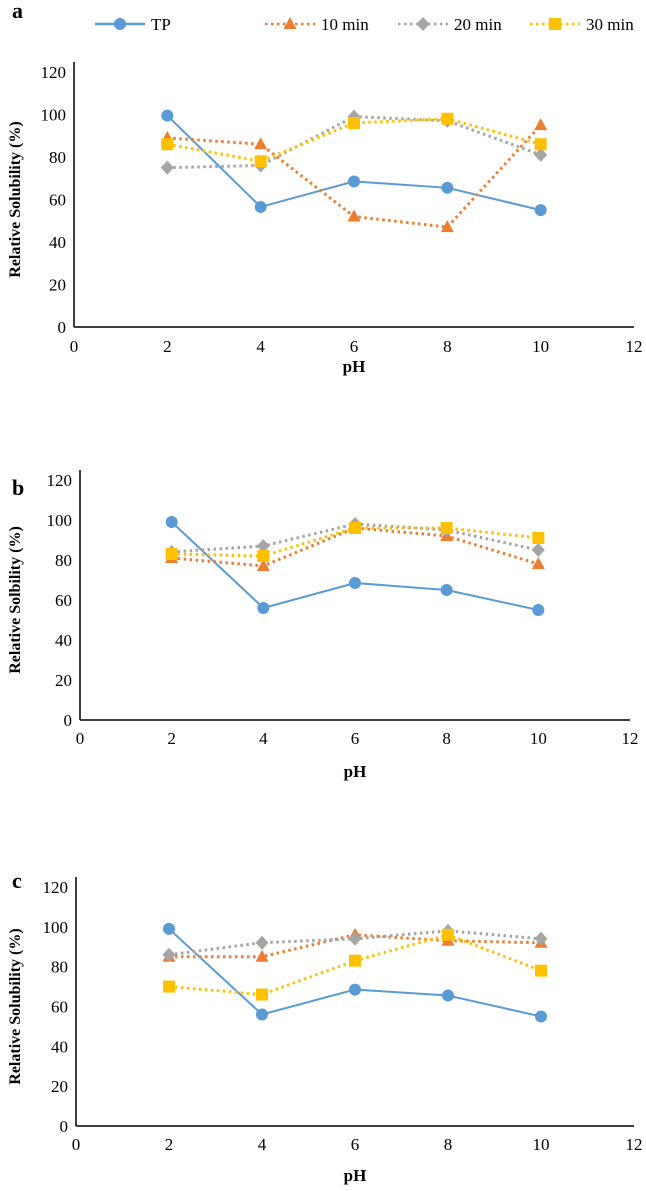 This screenshot has height=1191, width=646. What do you see at coordinates (161, 24) in the screenshot?
I see `legend-label: TP` at bounding box center [161, 24].